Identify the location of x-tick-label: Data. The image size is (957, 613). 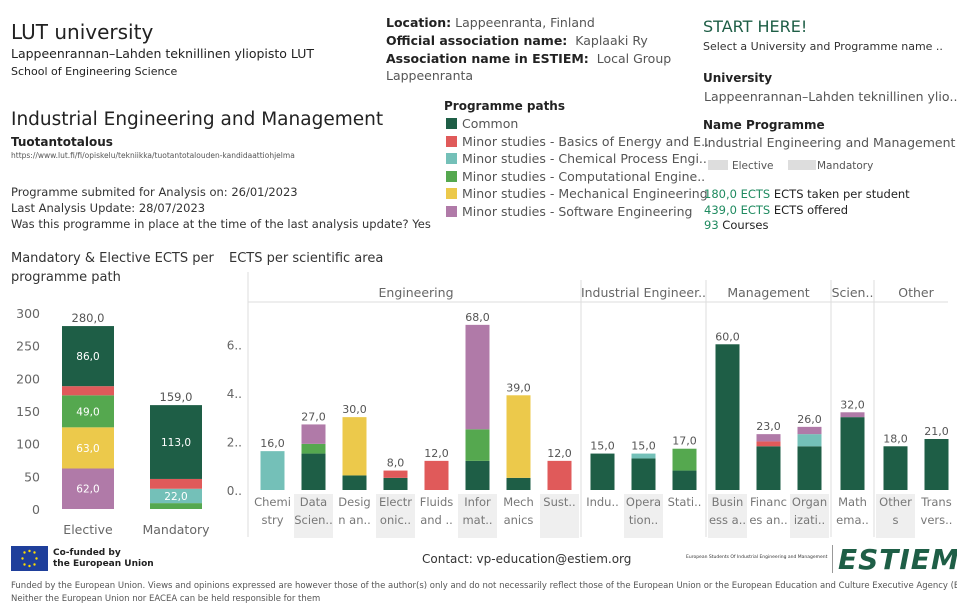
(313, 502).